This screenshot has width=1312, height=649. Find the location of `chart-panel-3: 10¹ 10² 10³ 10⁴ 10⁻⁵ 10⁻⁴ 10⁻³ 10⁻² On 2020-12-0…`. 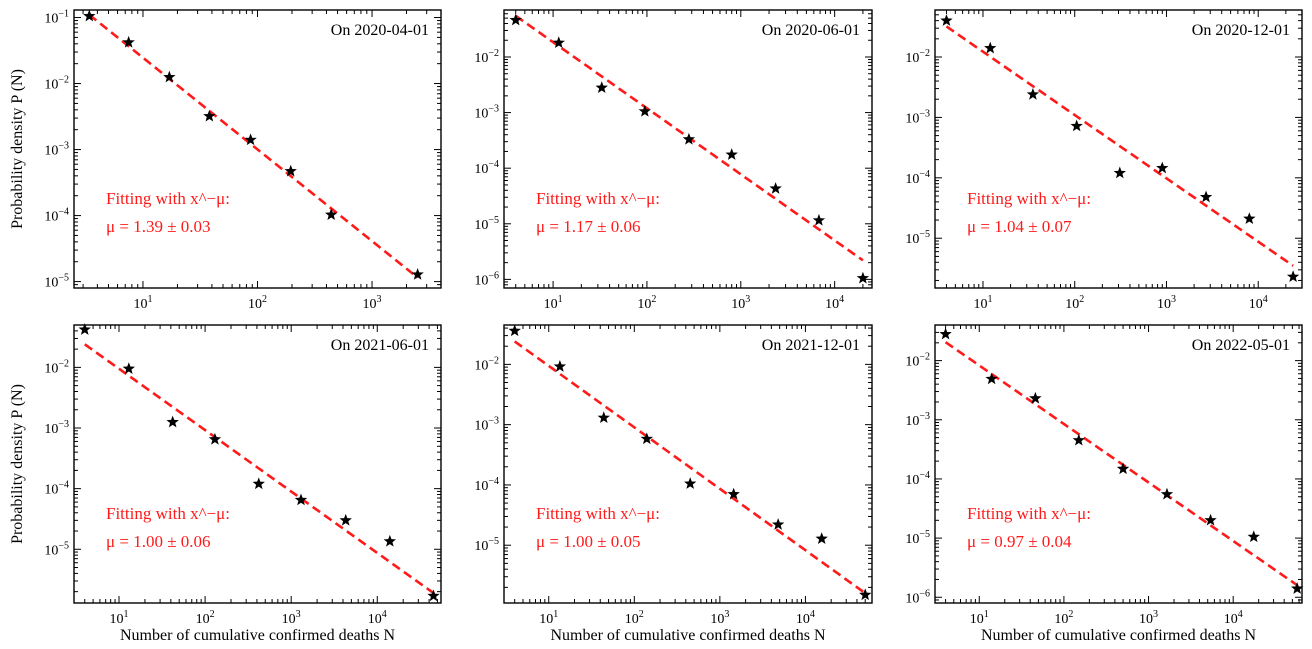

chart-panel-3: 10¹ 10² 10³ 10⁴ 10⁻⁵ 10⁻⁴ 10⁻³ 10⁻² On 2020-12-0… is located at coordinates (1104, 160).